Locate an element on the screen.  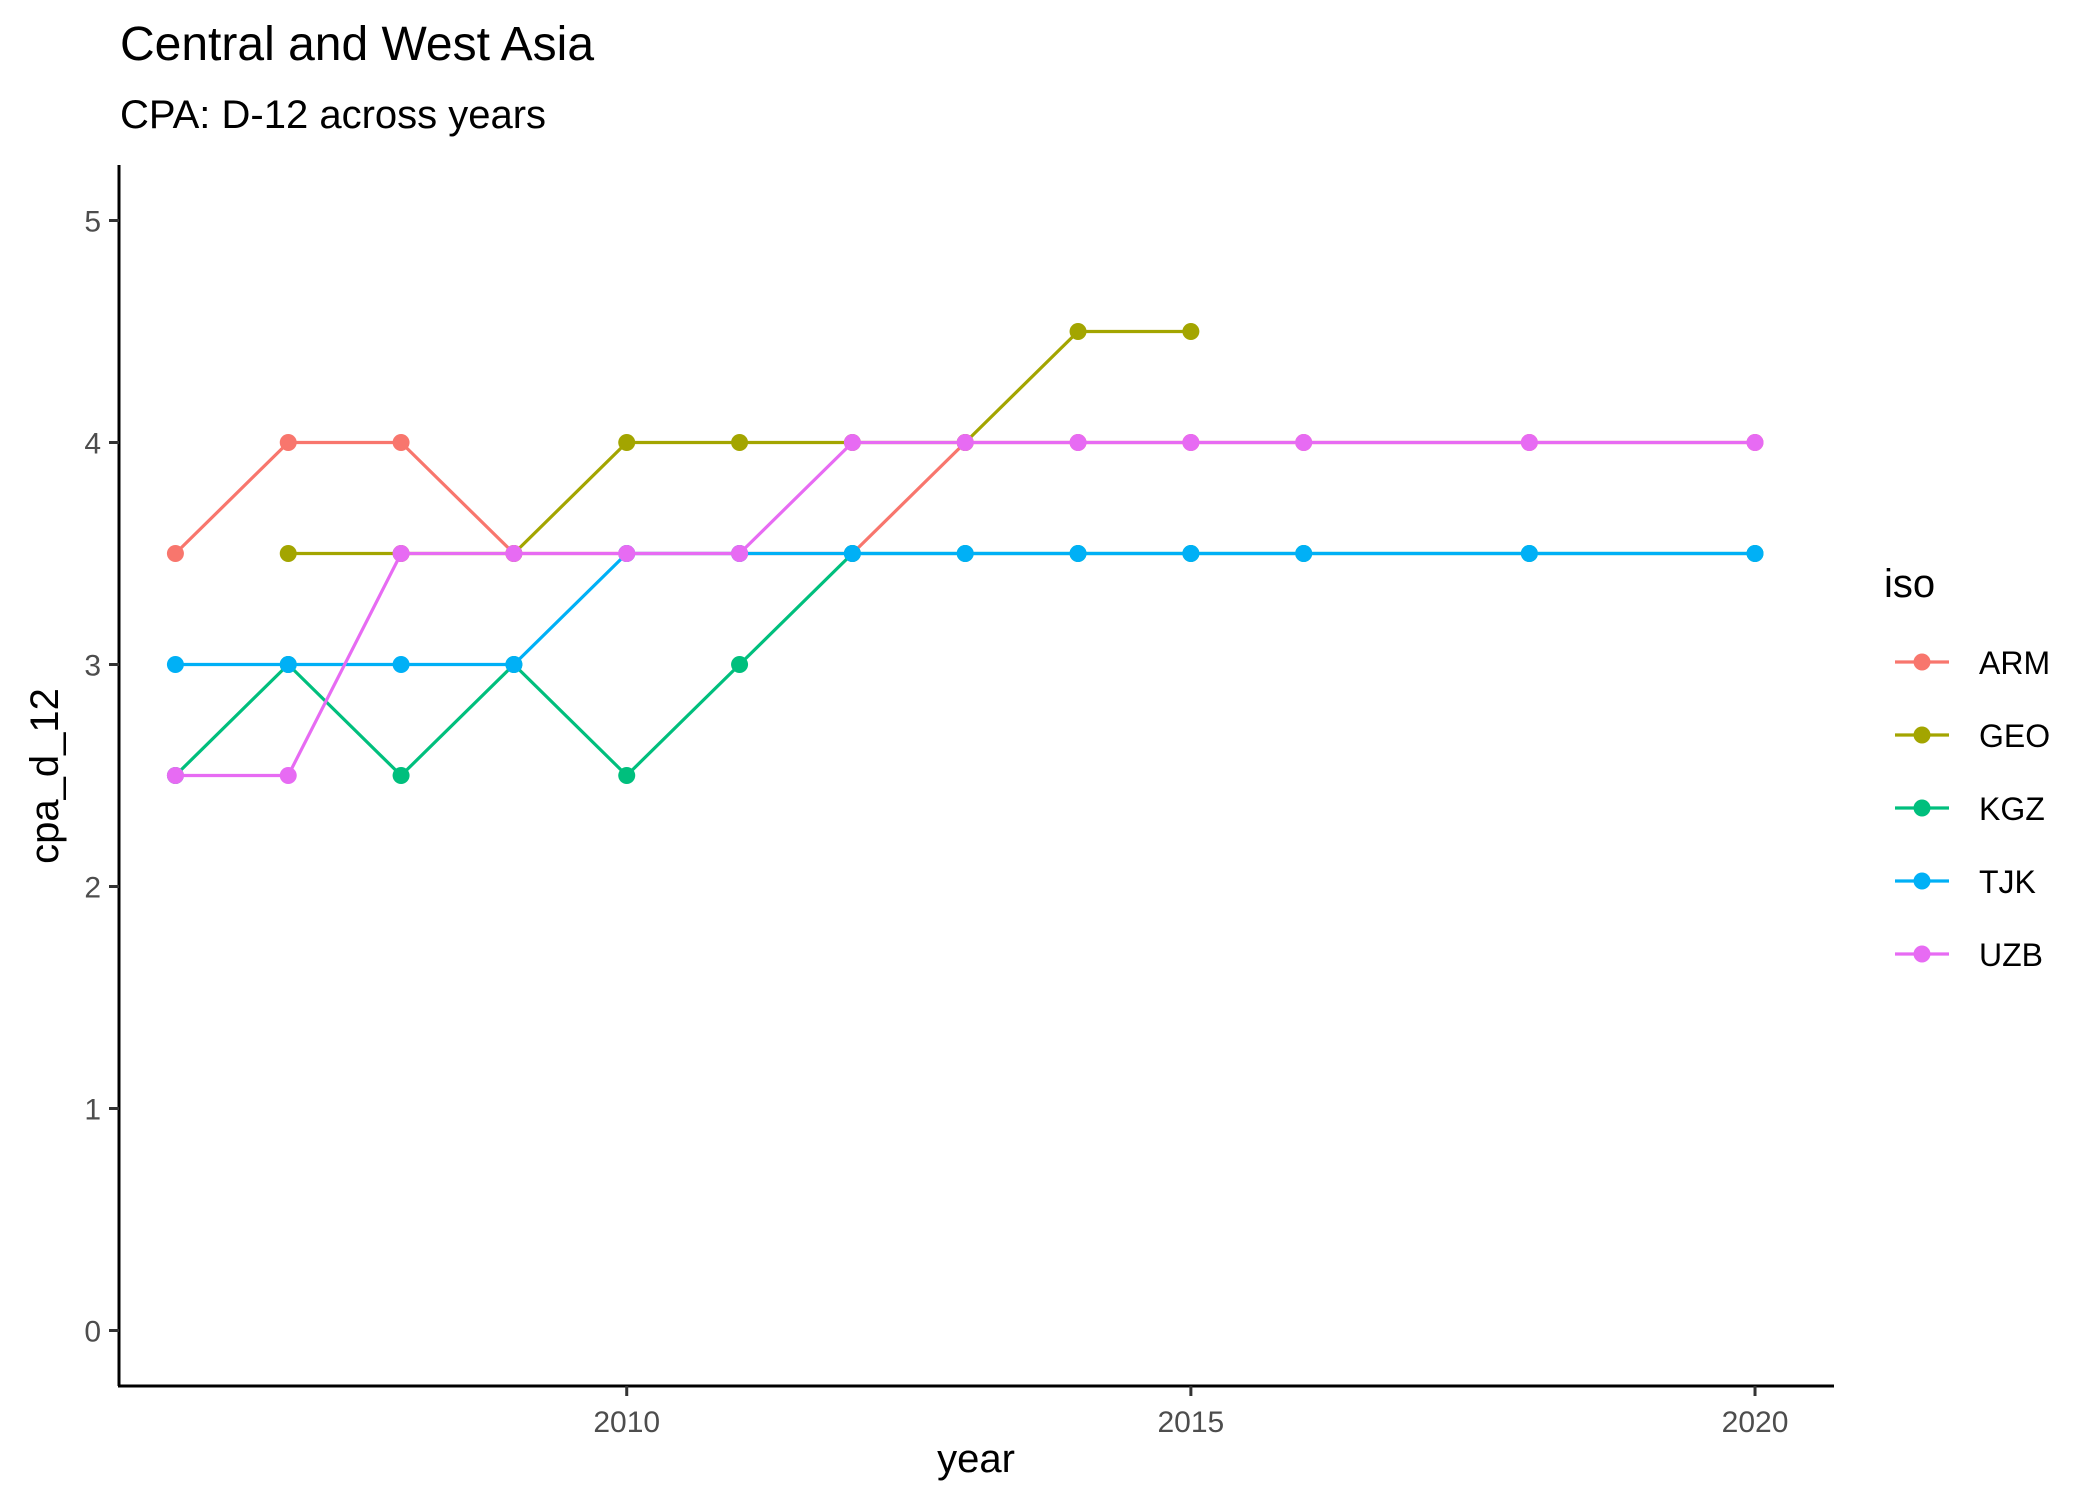
y-tick-label: 4 is located at coordinates (92, 444).